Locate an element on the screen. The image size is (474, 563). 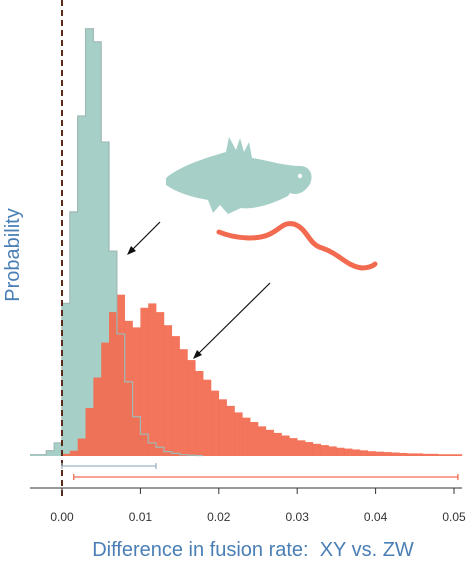
interval-bars is located at coordinates (260, 471).